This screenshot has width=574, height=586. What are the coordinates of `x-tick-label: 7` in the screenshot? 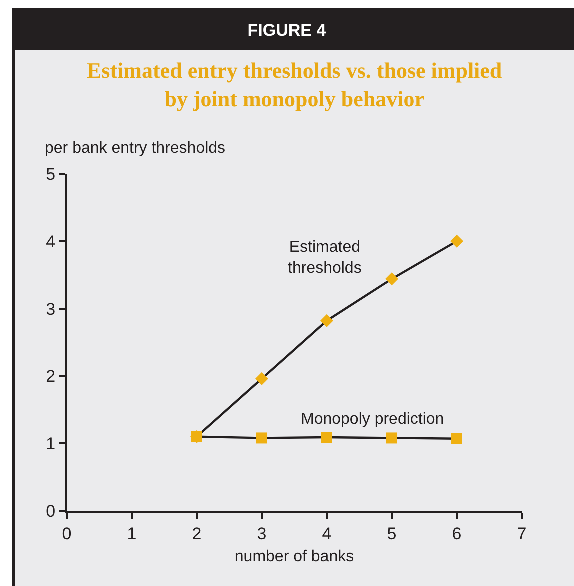 It's located at (522, 534).